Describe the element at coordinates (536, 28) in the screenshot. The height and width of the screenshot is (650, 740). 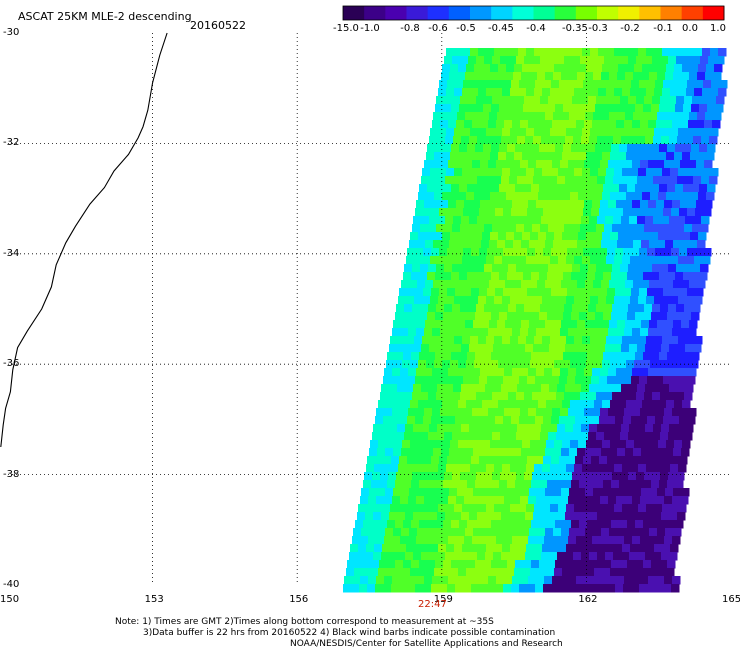
I see `colorbar-tick-label: -0.4` at that location.